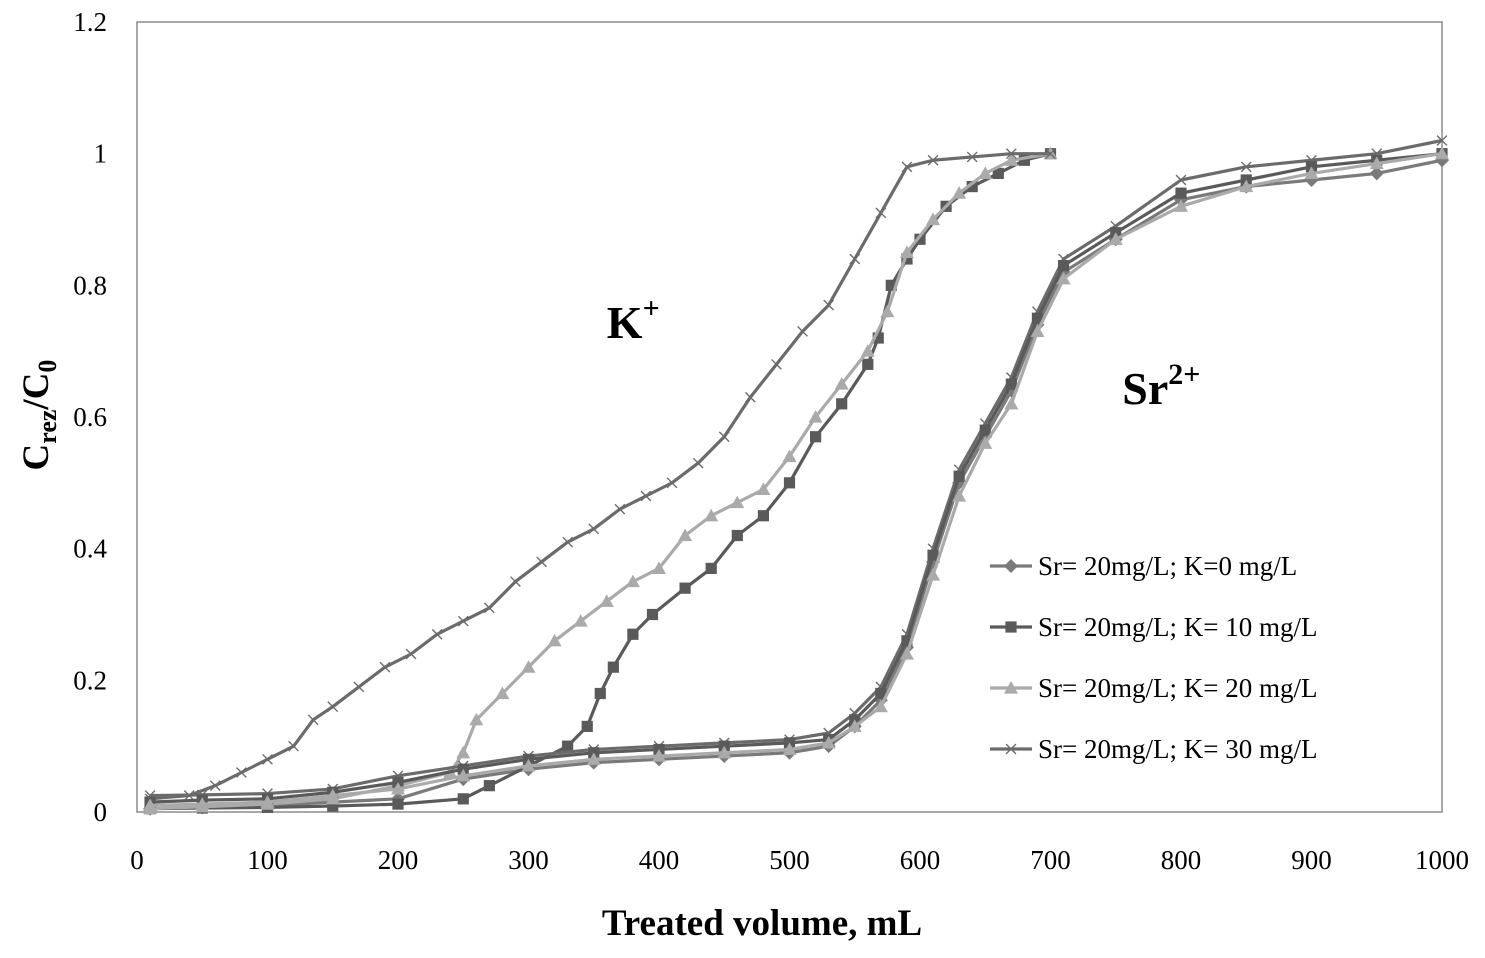  I want to click on x-tick-label: 700, so click(1050, 860).